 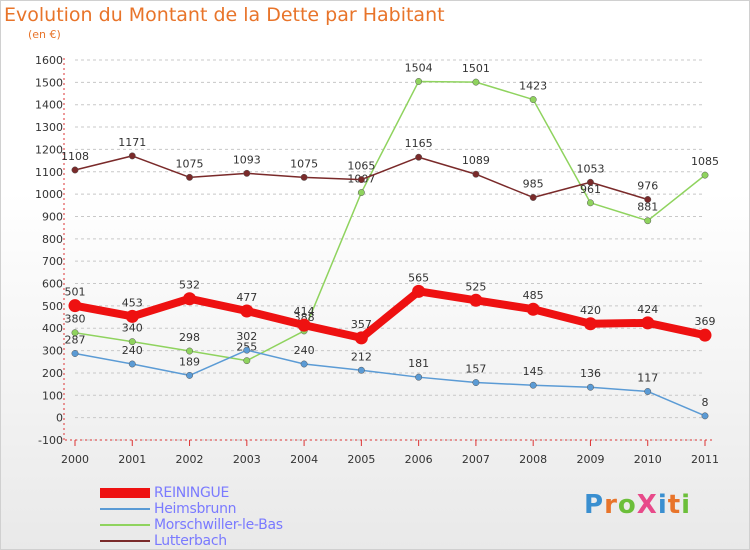 What do you see at coordinates (247, 159) in the screenshot?
I see `data-label-lutterbach: 1093` at bounding box center [247, 159].